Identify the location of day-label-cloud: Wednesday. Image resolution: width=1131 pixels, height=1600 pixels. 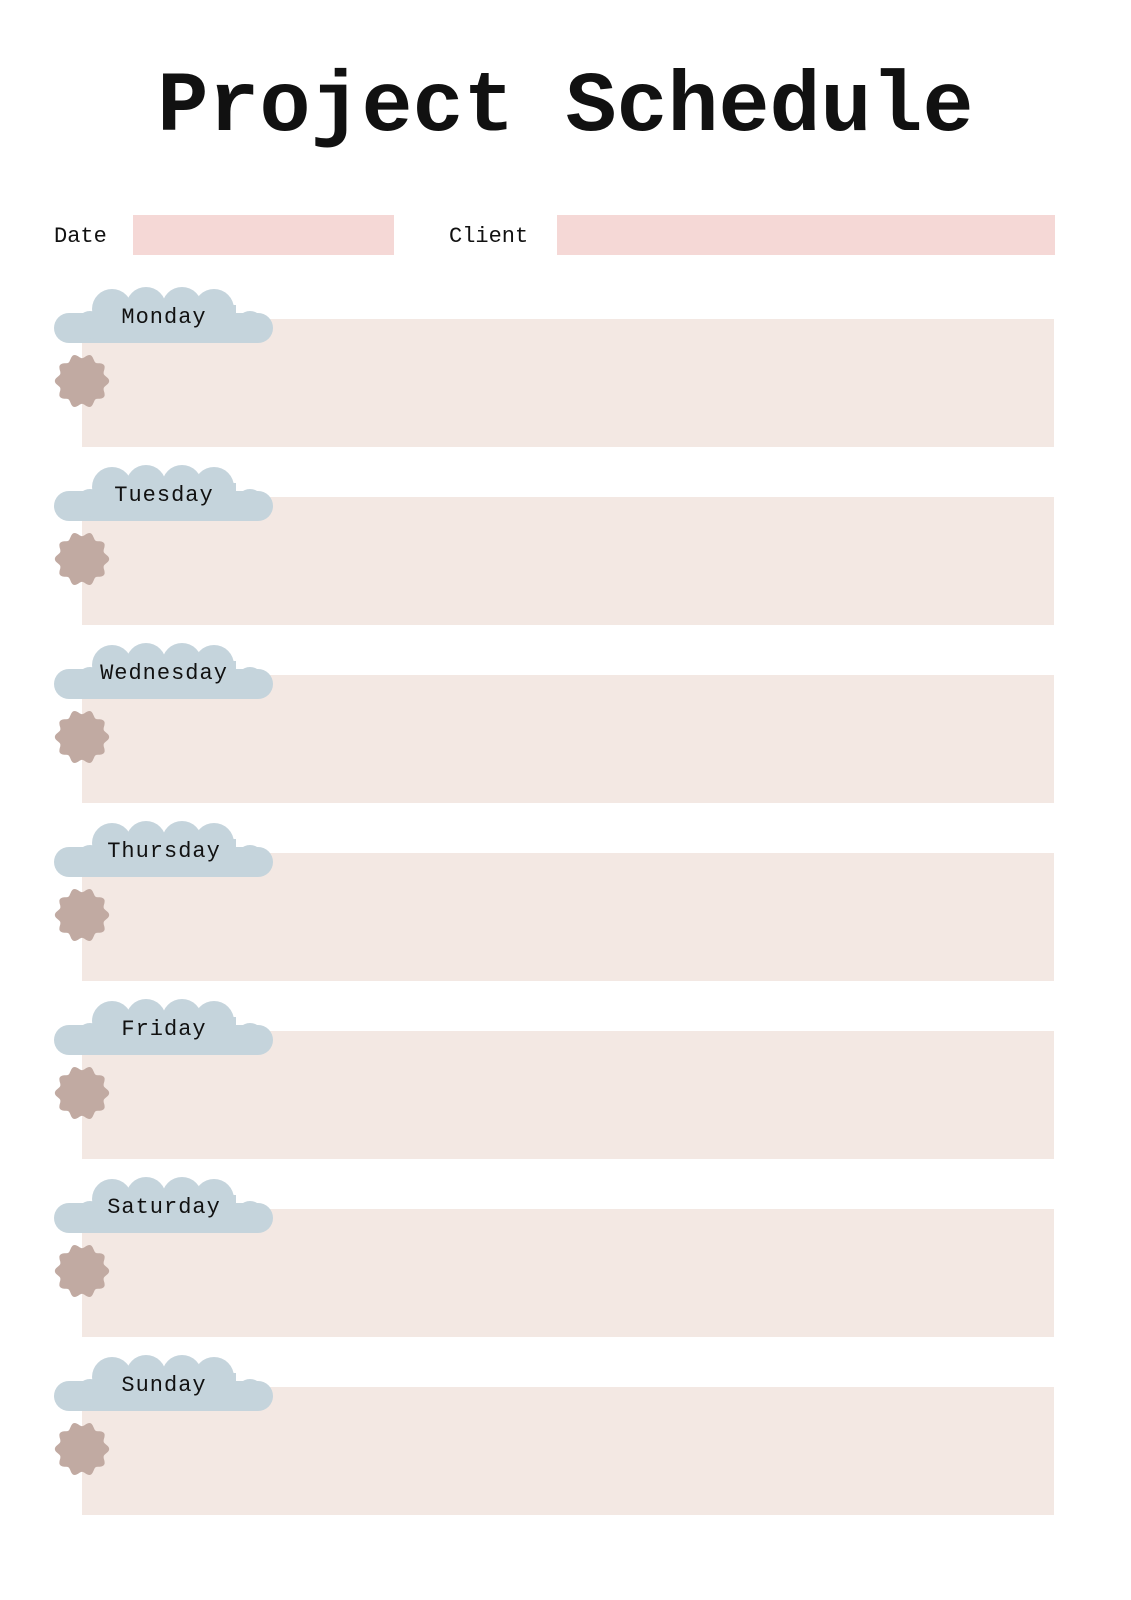
(164, 672).